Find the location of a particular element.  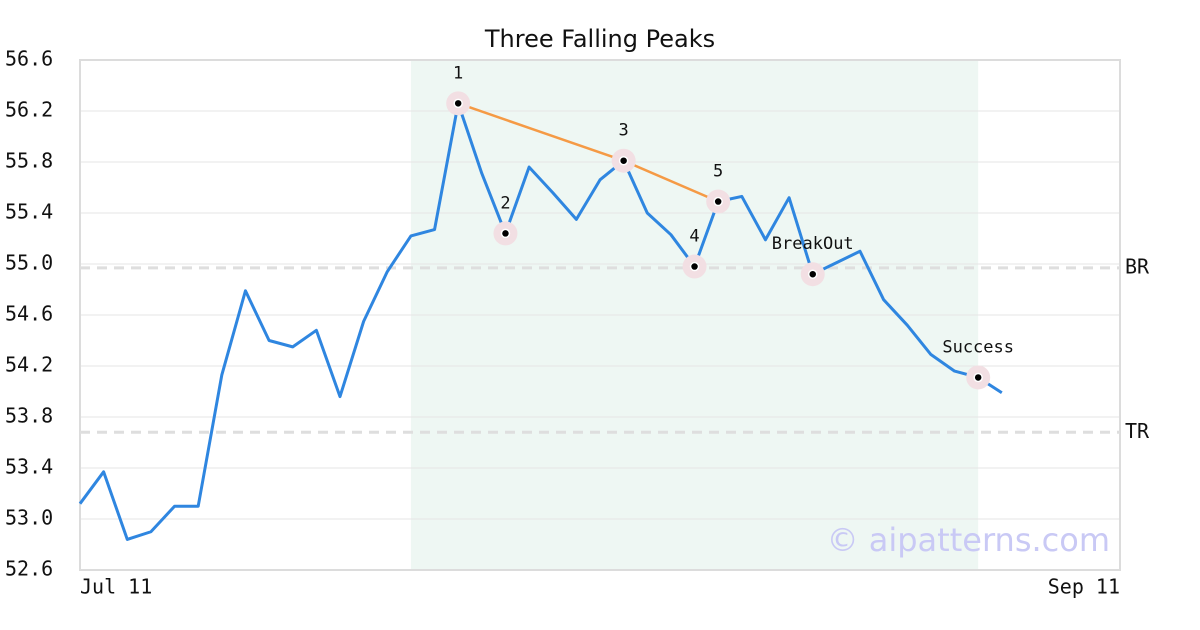

annotation-label: BreakOut is located at coordinates (813, 244).